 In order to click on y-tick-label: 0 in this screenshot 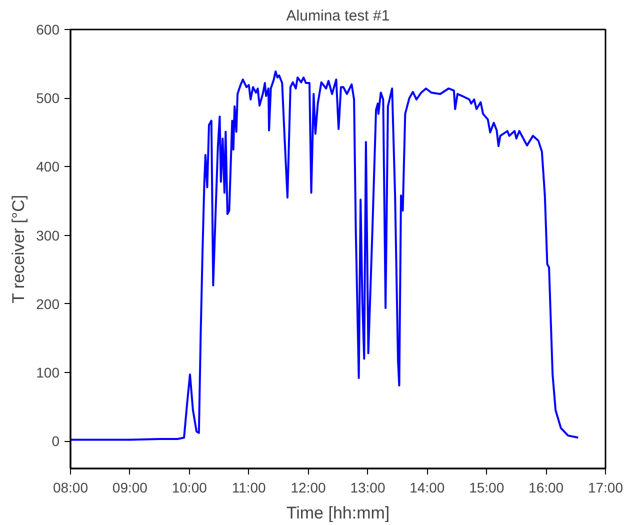, I will do `click(56, 441)`.